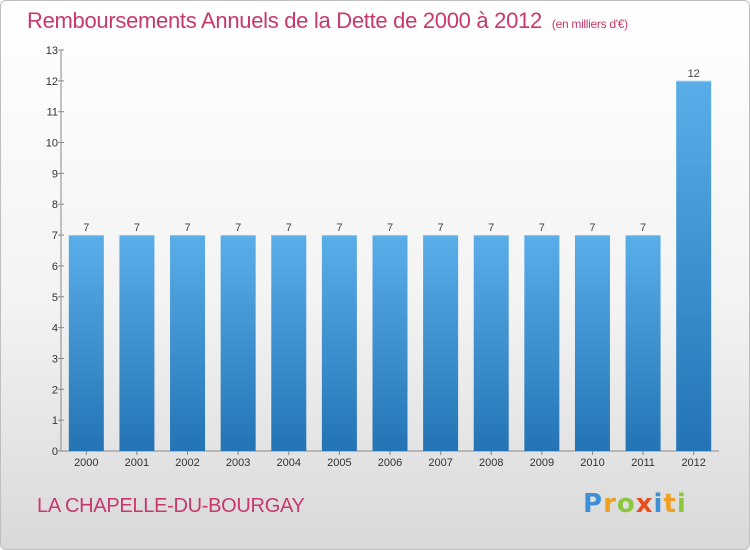 The image size is (750, 550). Describe the element at coordinates (441, 228) in the screenshot. I see `data-label-2007: 7` at that location.